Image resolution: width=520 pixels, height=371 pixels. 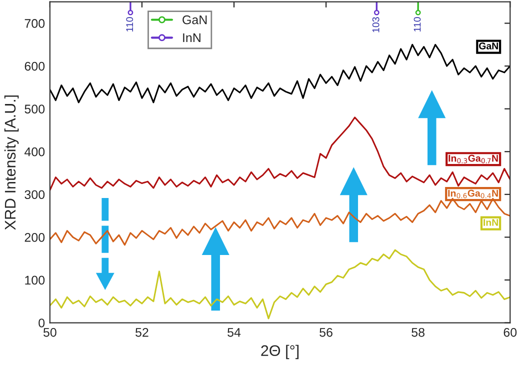 What do you see at coordinates (34, 237) in the screenshot?
I see `y-tick-label: 200` at bounding box center [34, 237].